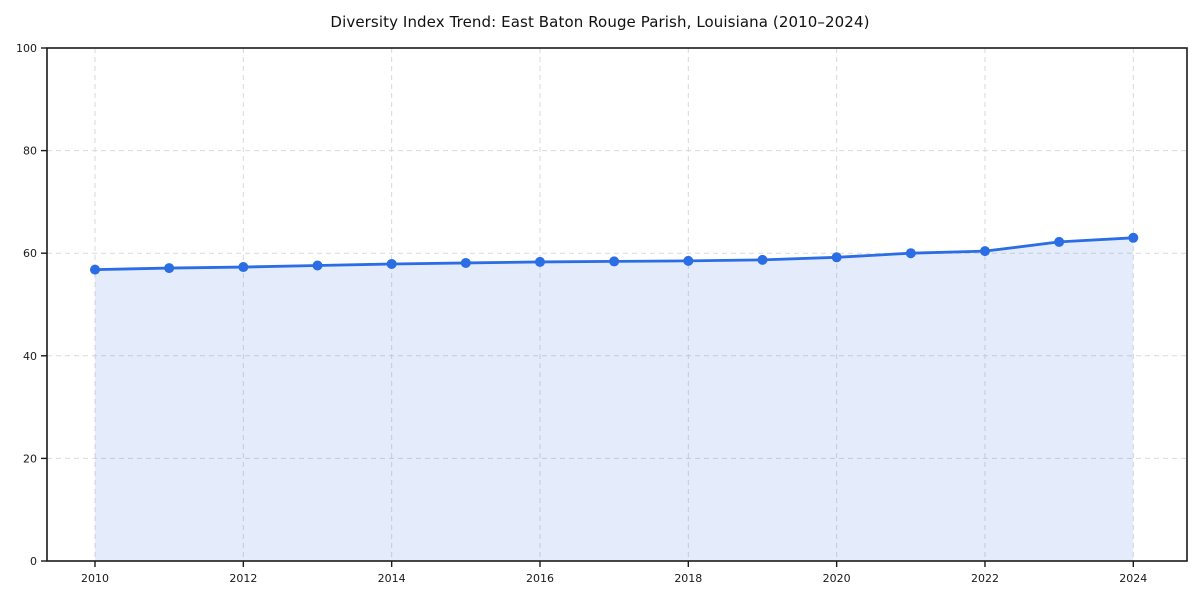 The image size is (1200, 600). Describe the element at coordinates (30, 356) in the screenshot. I see `y-tick-label: 40` at that location.